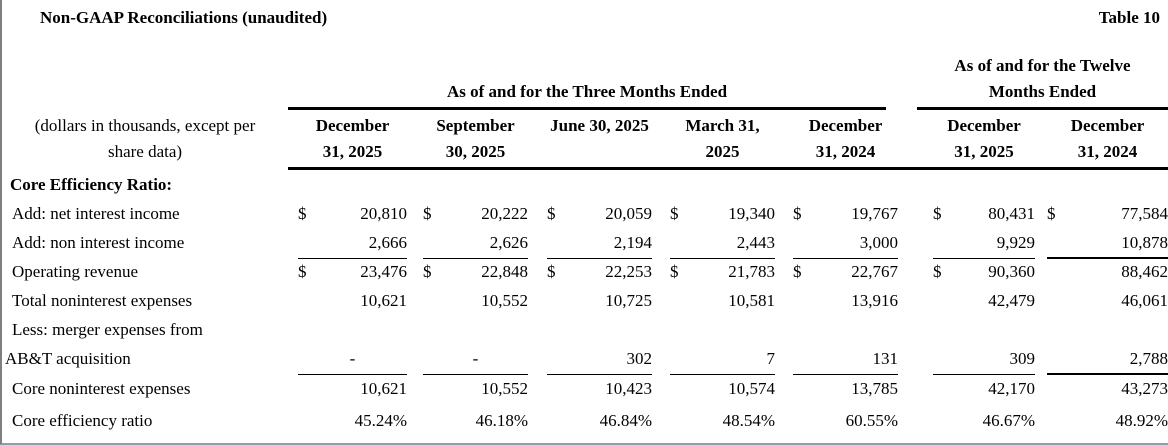  I want to click on cell-value: 45.24%, so click(380, 420).